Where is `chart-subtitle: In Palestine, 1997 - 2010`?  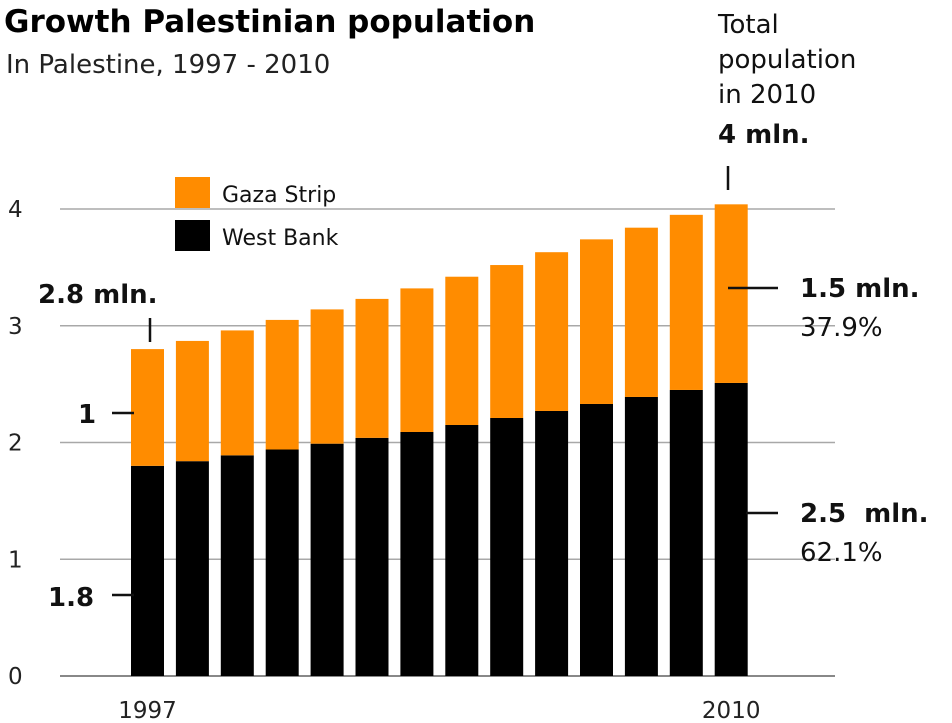
chart-subtitle: In Palestine, 1997 - 2010 is located at coordinates (168, 65).